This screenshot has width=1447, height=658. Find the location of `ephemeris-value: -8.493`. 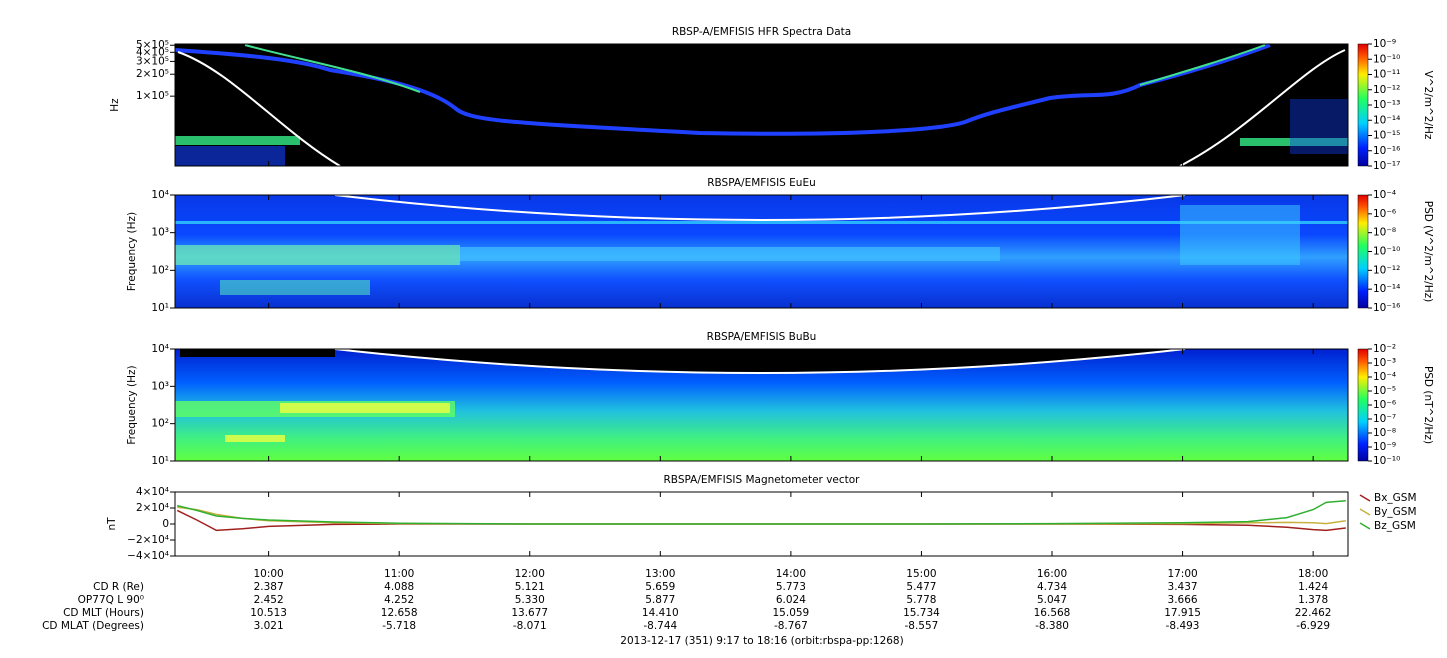

ephemeris-value: -8.493 is located at coordinates (1183, 626).